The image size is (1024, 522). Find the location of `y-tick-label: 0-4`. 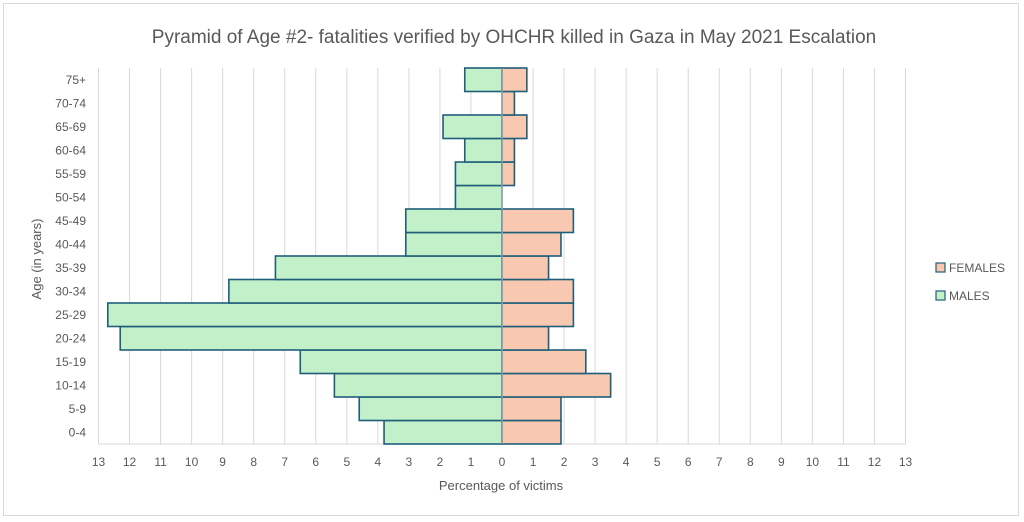

y-tick-label: 0-4 is located at coordinates (78, 432).